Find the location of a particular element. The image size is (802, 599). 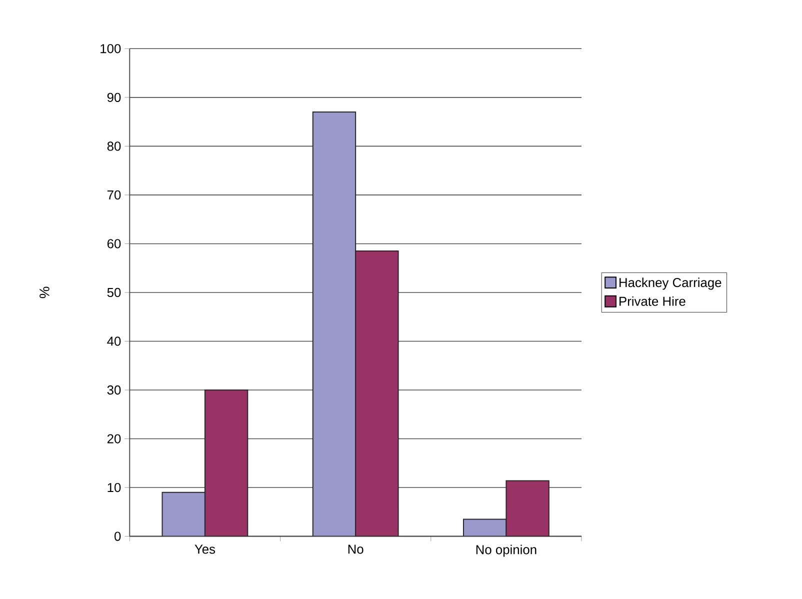

y-tick-label: 90 is located at coordinates (114, 97).